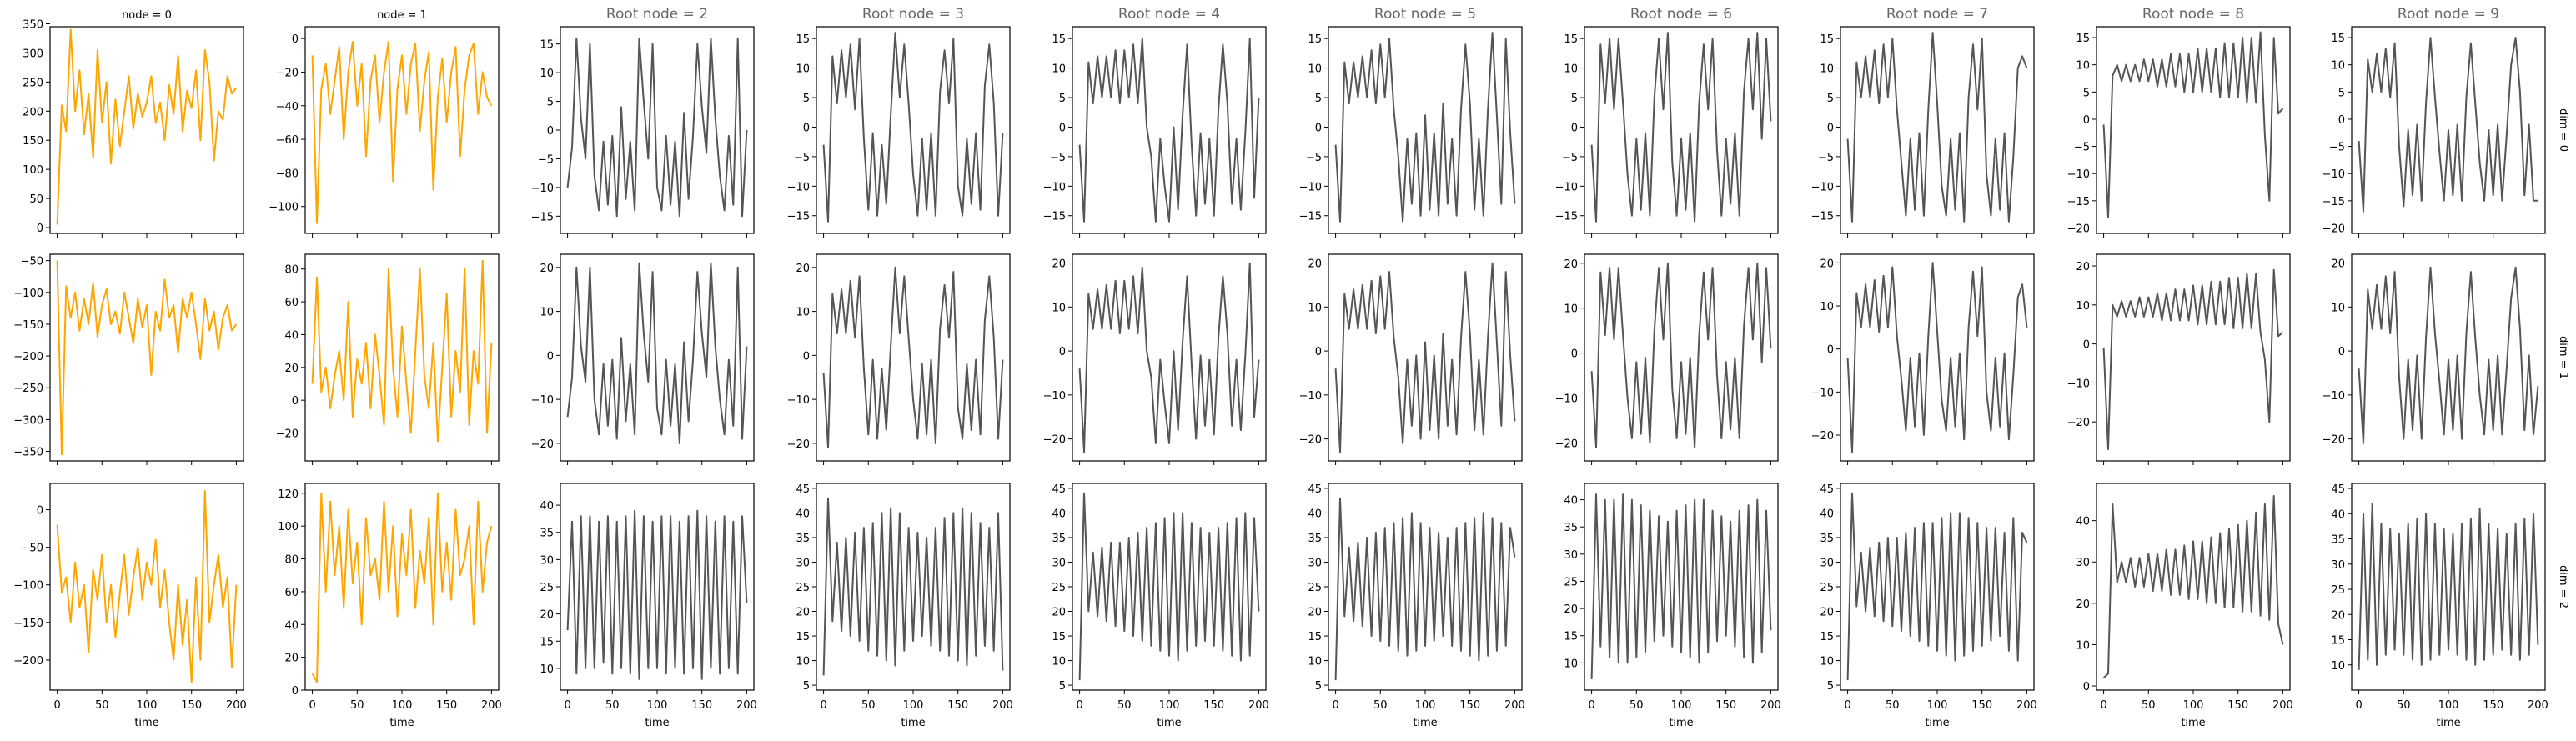 Image resolution: width=2576 pixels, height=741 pixels. What do you see at coordinates (542, 217) in the screenshot?
I see `y-tick-label: −15` at bounding box center [542, 217].